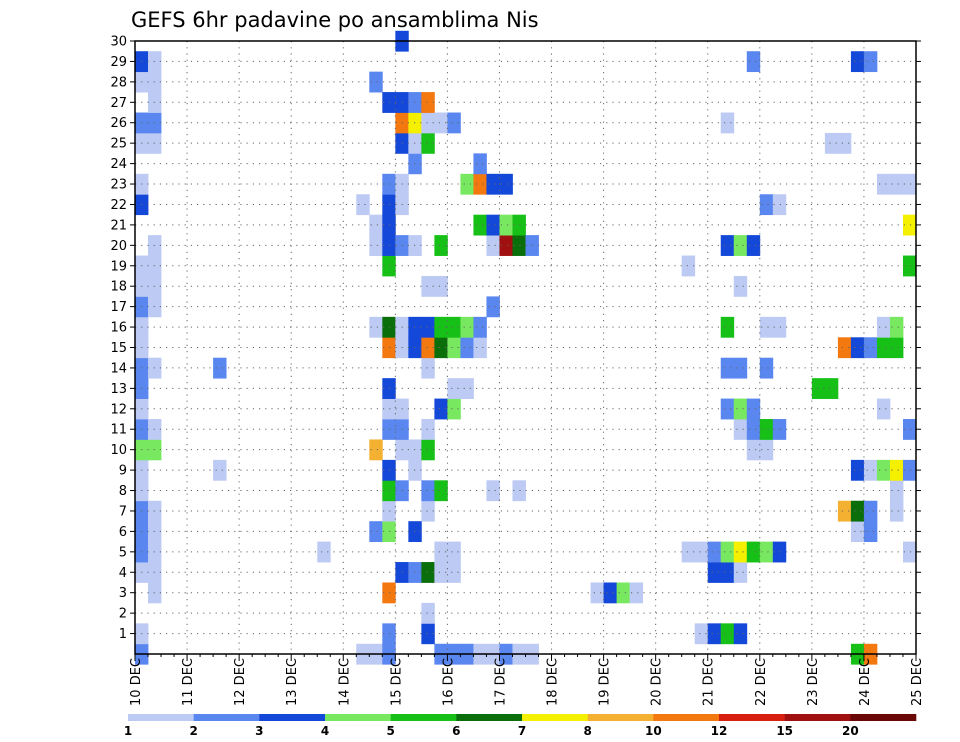  I want to click on colorbar-label: 1, so click(128, 731).